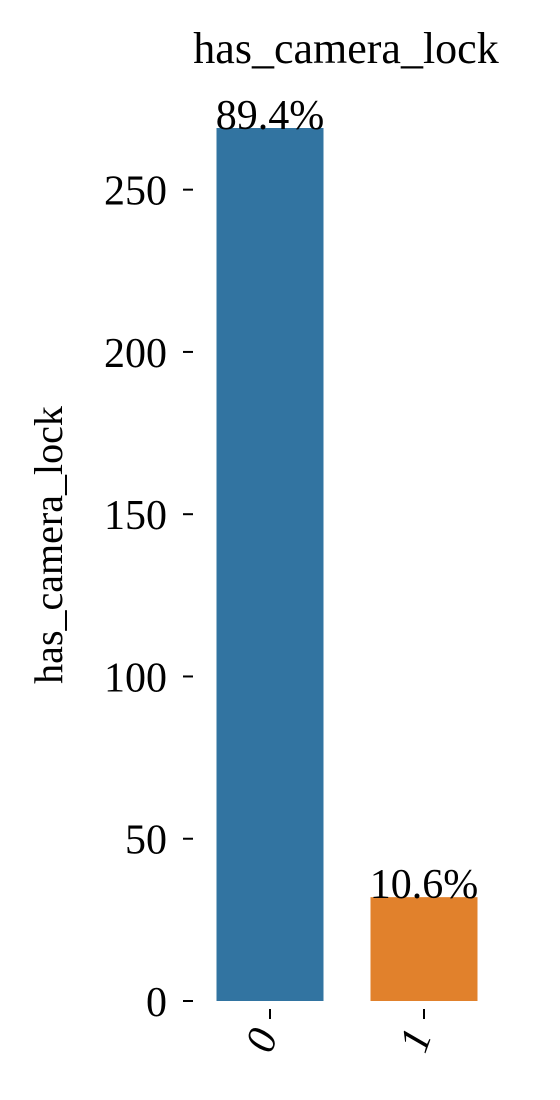 The height and width of the screenshot is (1100, 560). Describe the element at coordinates (424, 885) in the screenshot. I see `bar-value-label: 10.6%` at that location.